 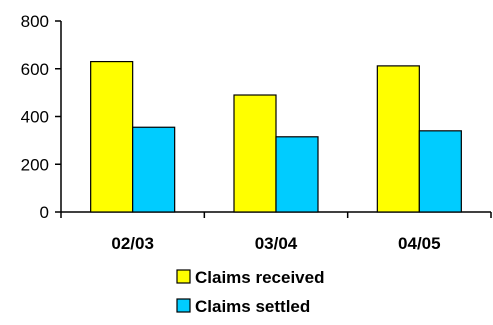 I want to click on y-axis: 0 200 400 600 800, so click(x=41, y=117).